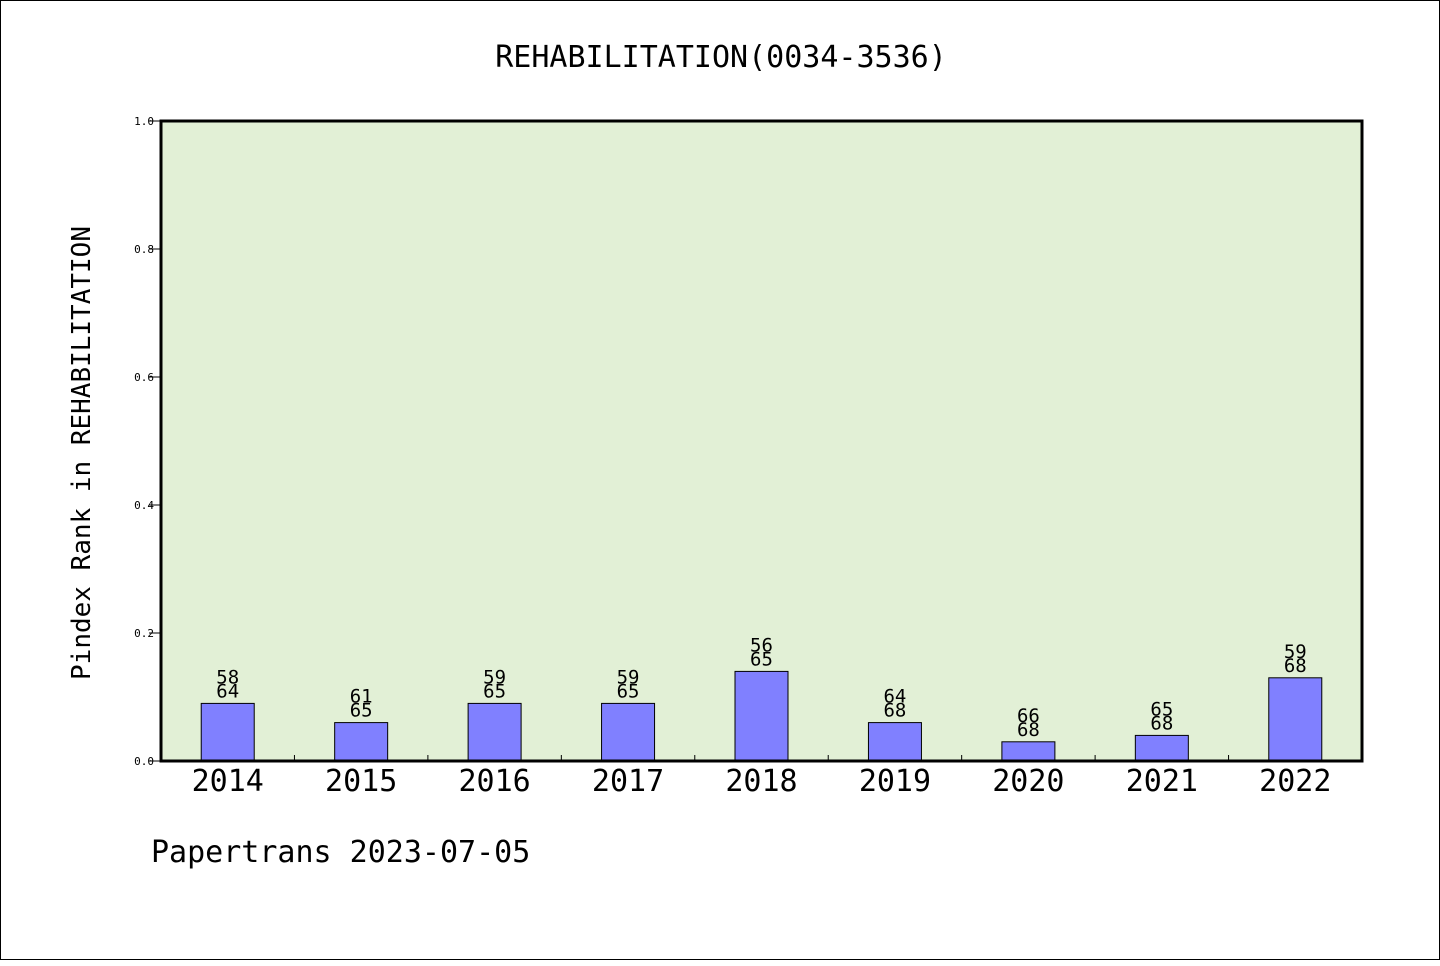 The image size is (1440, 966). I want to click on y-tick-label: 1.0, so click(144, 121).